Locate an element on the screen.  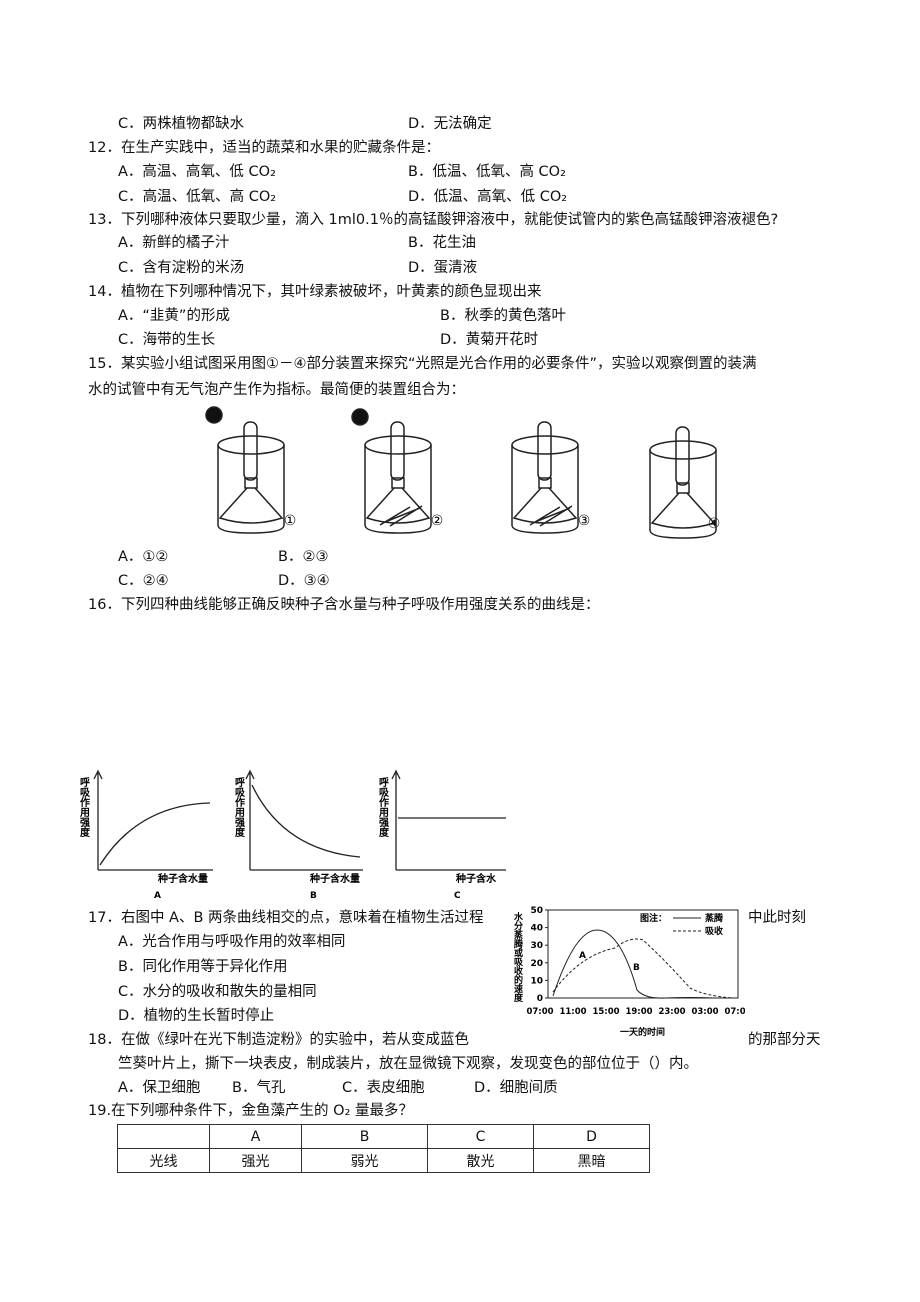
option: A．①② is located at coordinates (143, 557).